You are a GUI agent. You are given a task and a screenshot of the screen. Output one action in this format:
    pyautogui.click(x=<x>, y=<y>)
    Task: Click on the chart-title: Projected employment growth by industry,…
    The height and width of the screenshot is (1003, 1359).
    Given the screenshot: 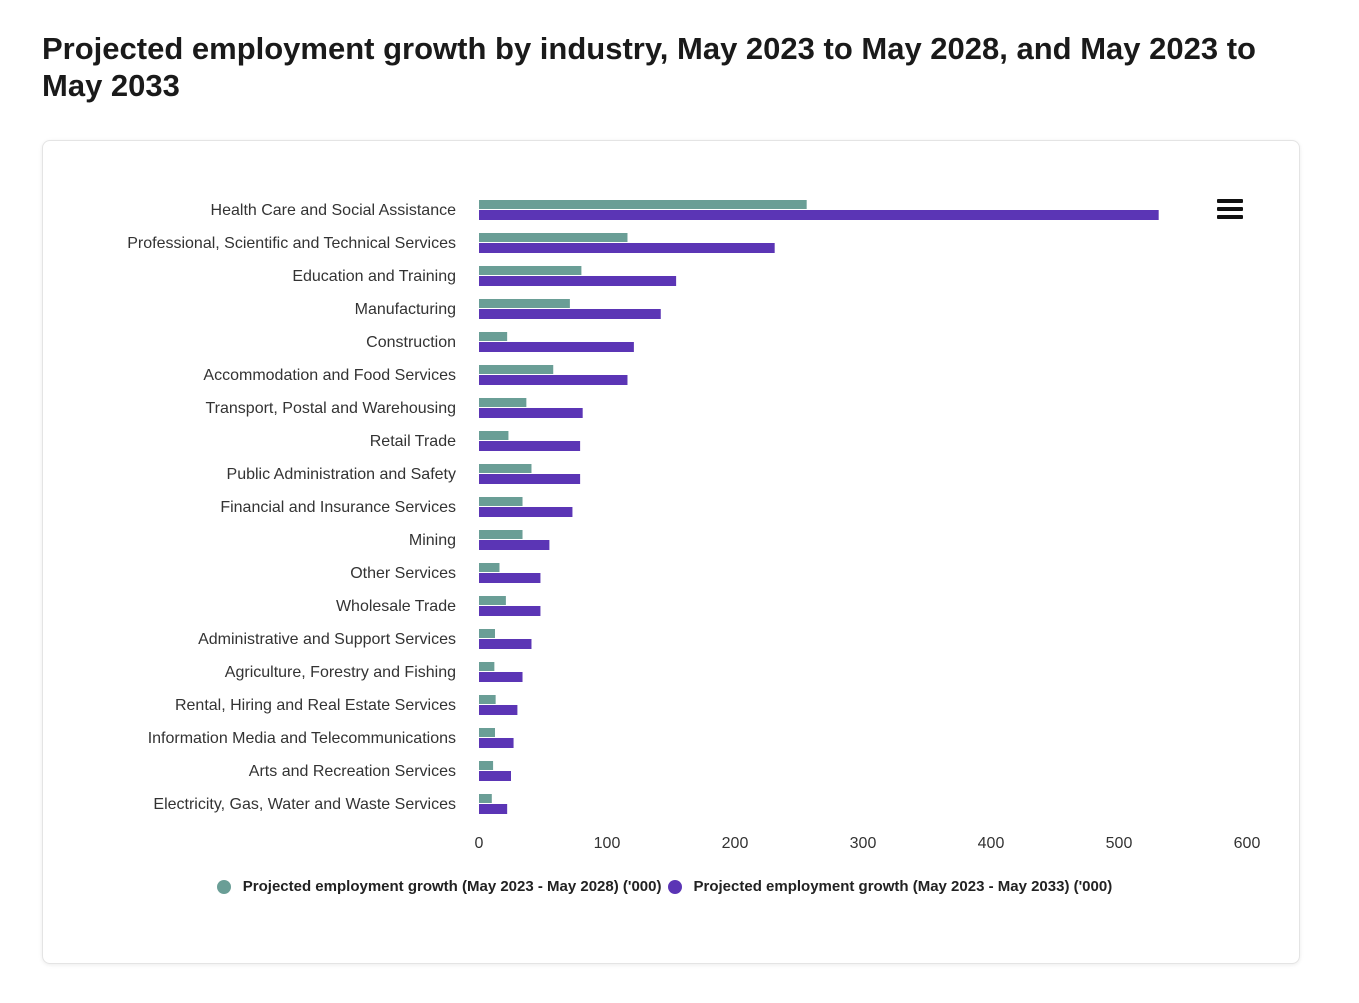 What is the action you would take?
    pyautogui.click(x=649, y=67)
    